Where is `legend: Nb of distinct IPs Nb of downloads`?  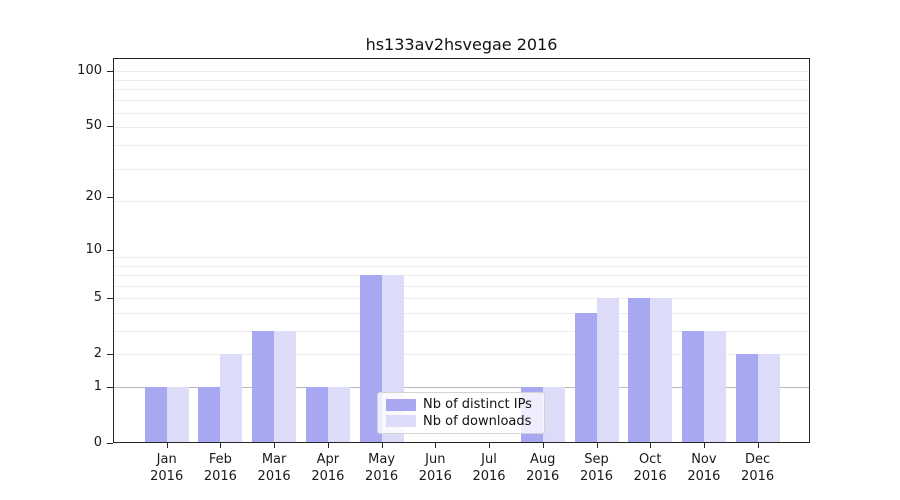
legend: Nb of distinct IPs Nb of downloads is located at coordinates (461, 413).